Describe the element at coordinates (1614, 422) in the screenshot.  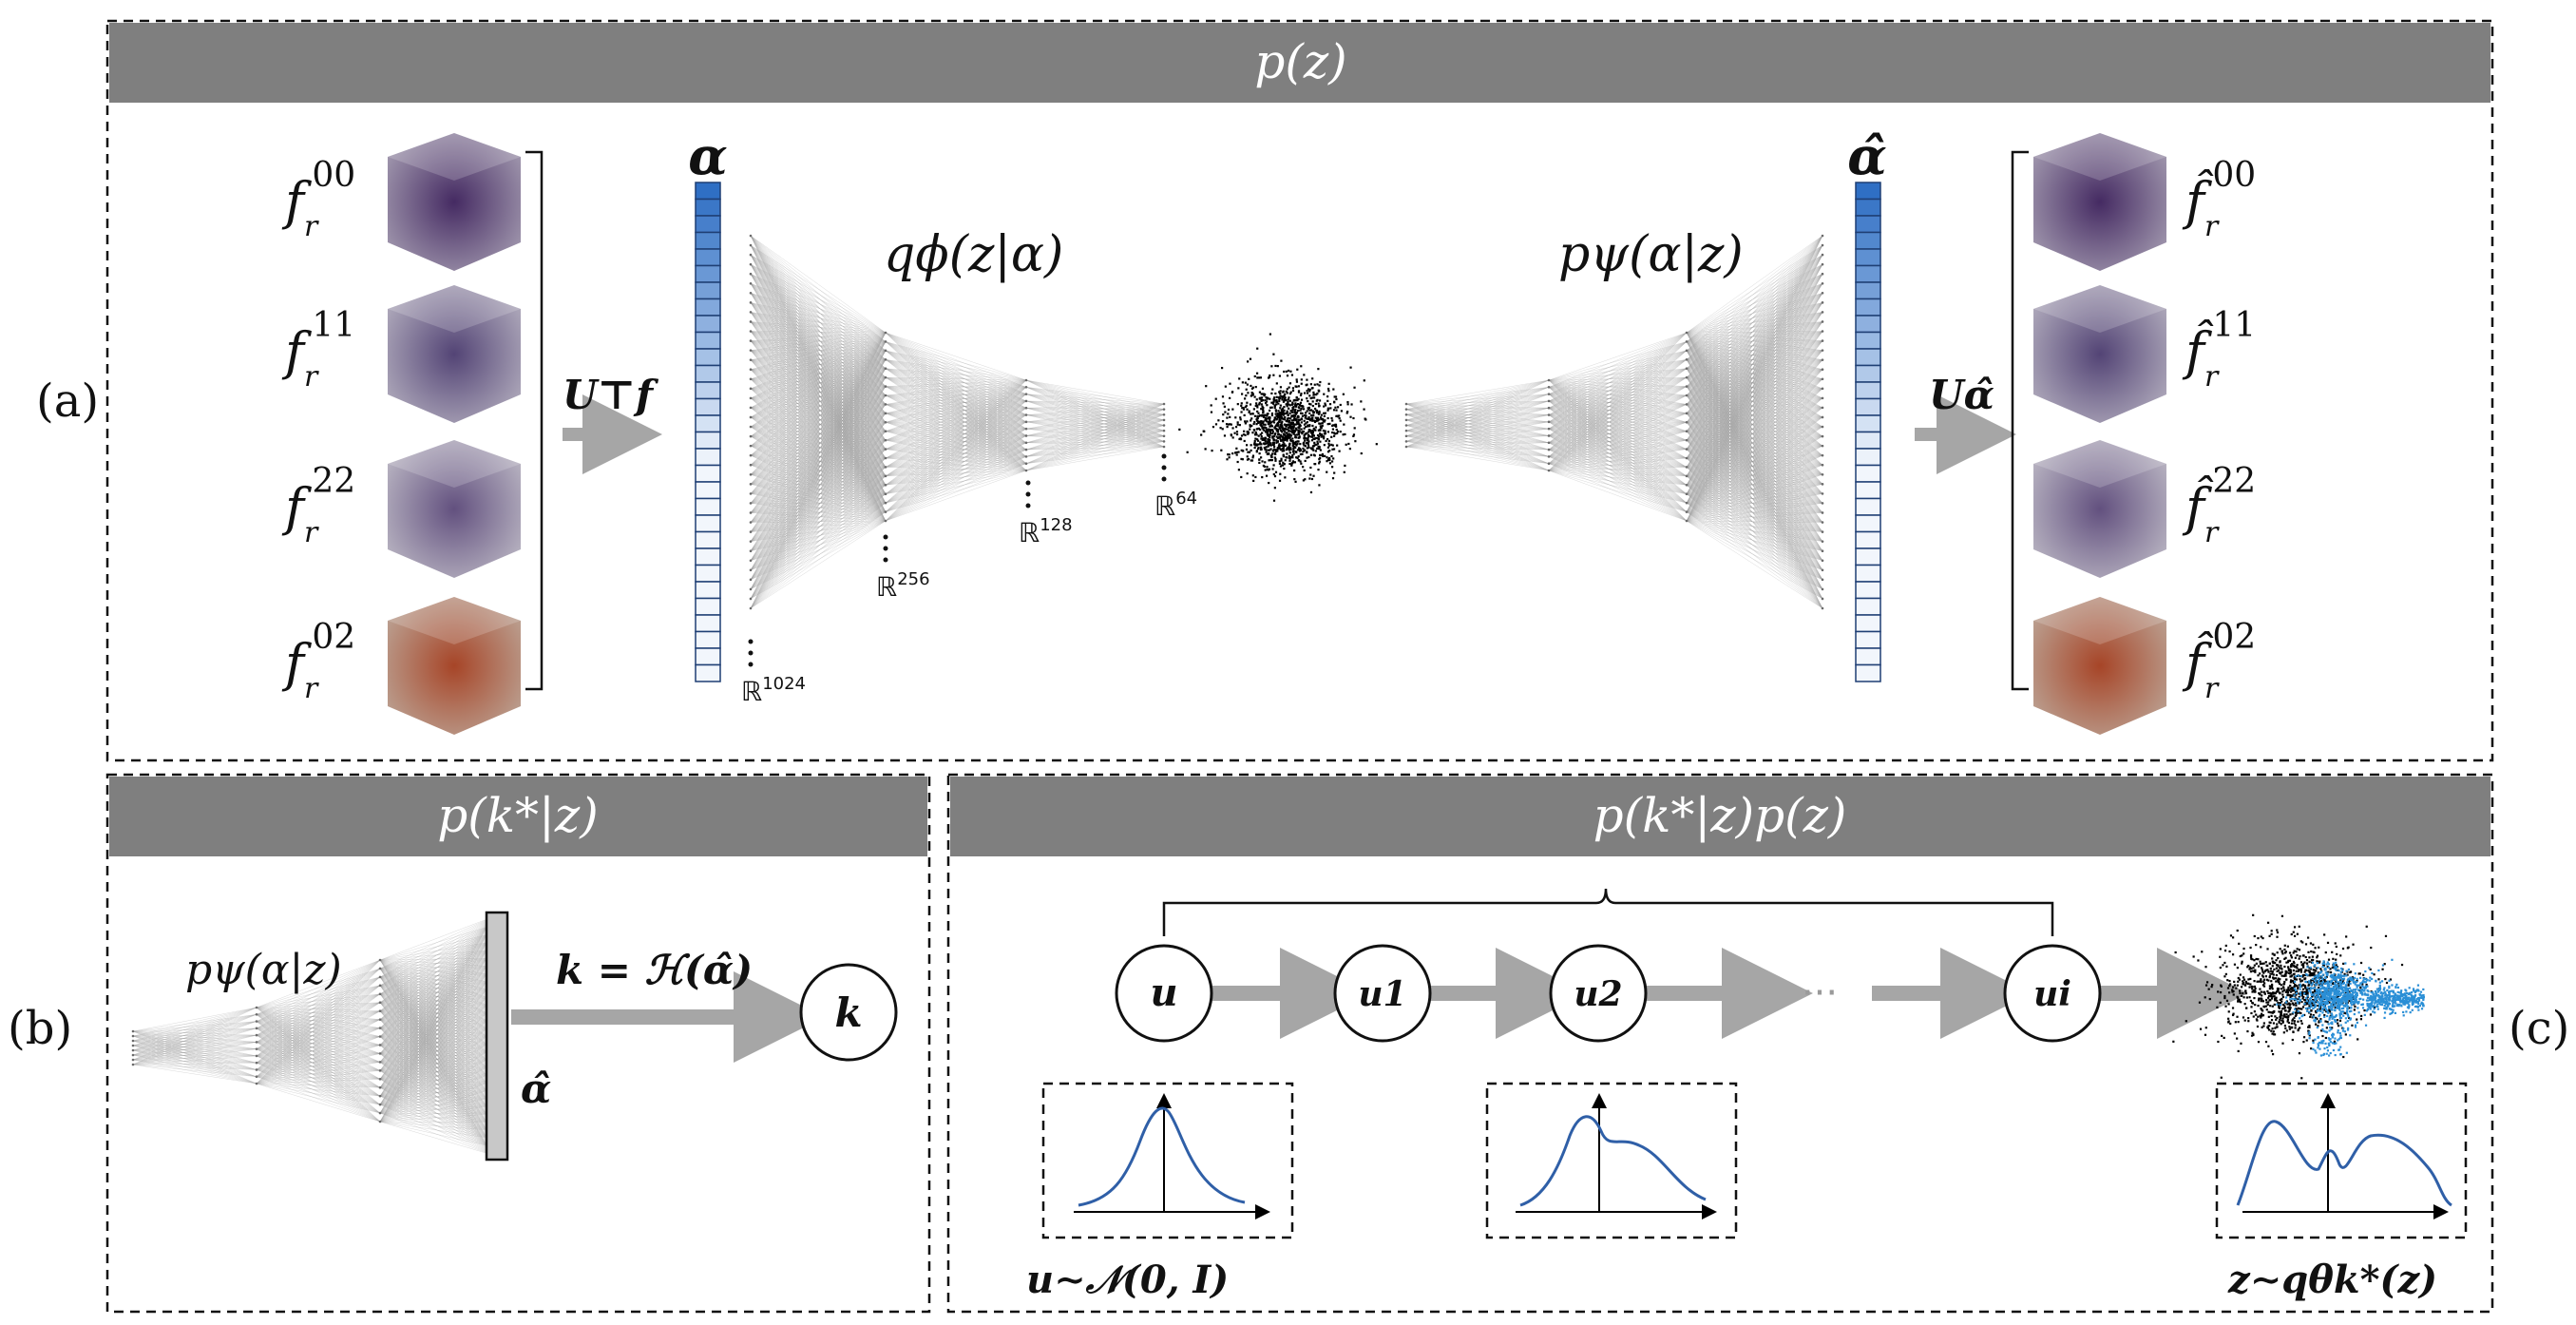
I see `decoder-network` at that location.